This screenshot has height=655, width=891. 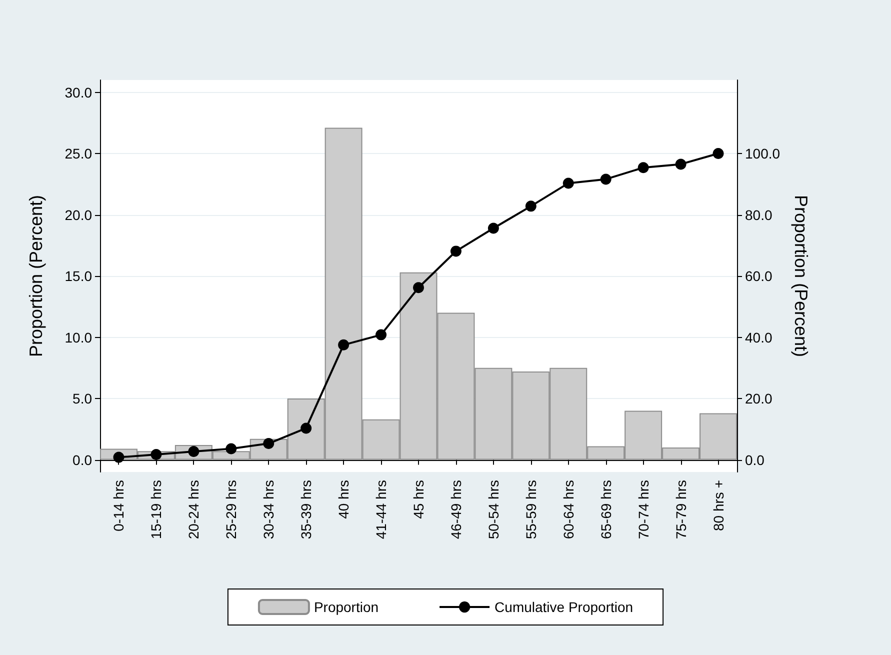 I want to click on x-tick-label: 70-74 hrs, so click(x=643, y=510).